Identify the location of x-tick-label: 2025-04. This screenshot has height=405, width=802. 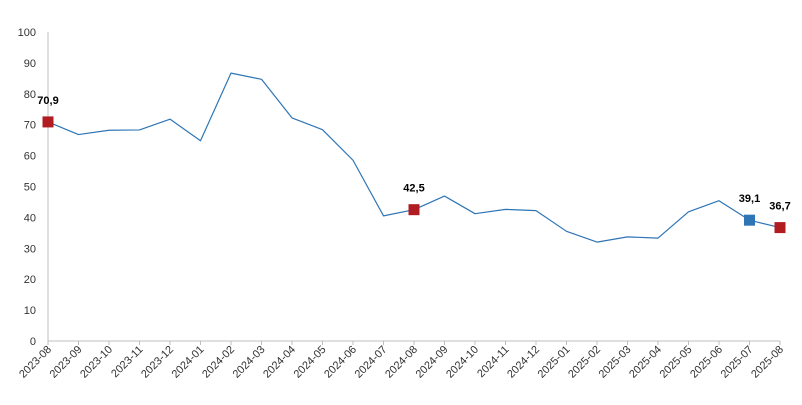
(645, 362).